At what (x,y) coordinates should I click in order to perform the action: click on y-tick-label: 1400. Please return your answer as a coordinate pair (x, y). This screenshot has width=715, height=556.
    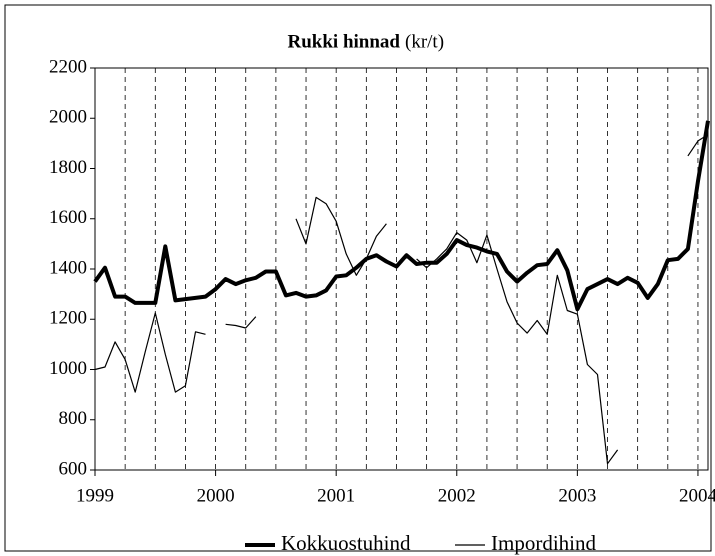
    Looking at the image, I should click on (68, 267).